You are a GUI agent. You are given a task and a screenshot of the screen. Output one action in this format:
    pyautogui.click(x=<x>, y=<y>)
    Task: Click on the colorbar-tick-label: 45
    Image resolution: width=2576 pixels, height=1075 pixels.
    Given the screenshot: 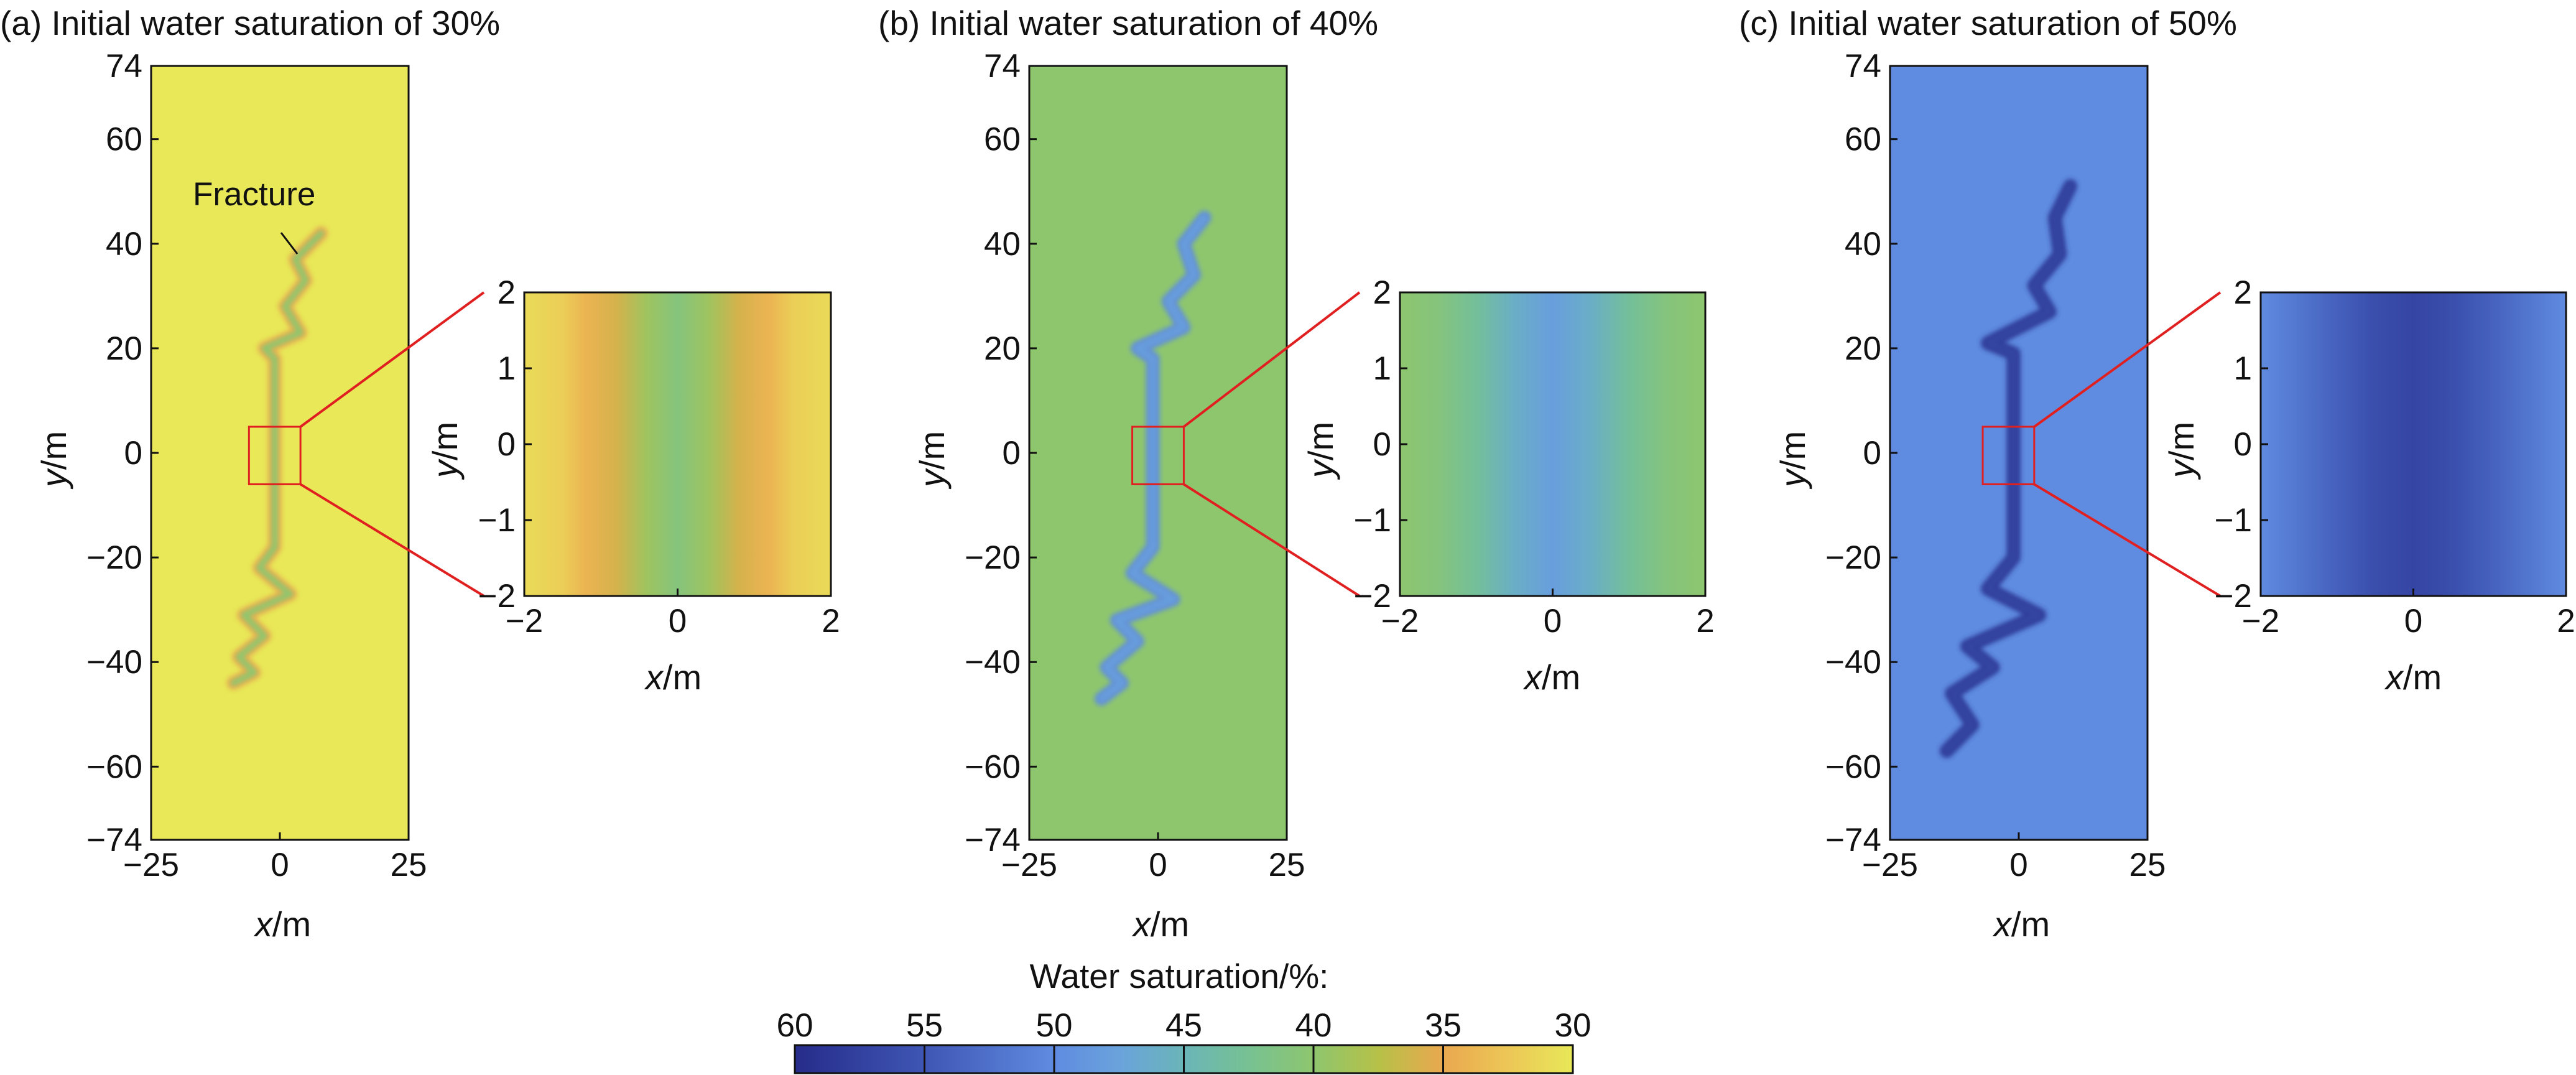 What is the action you would take?
    pyautogui.click(x=1184, y=1026)
    